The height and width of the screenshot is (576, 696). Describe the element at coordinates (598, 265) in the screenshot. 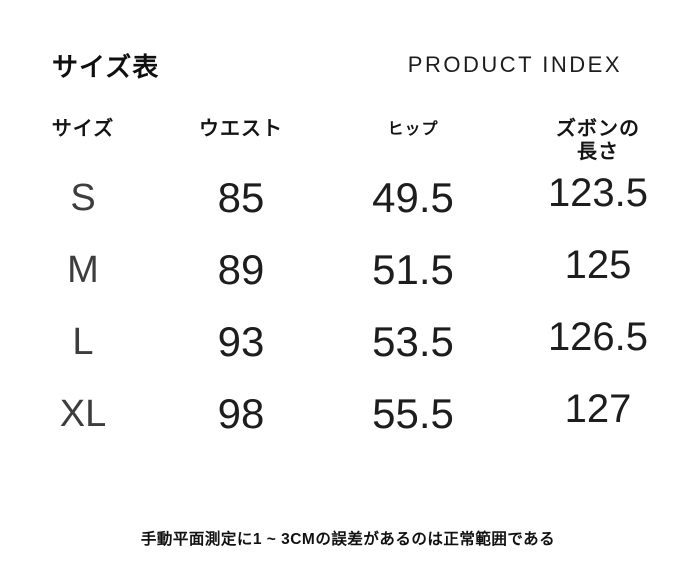

I see `length-cell: 125` at that location.